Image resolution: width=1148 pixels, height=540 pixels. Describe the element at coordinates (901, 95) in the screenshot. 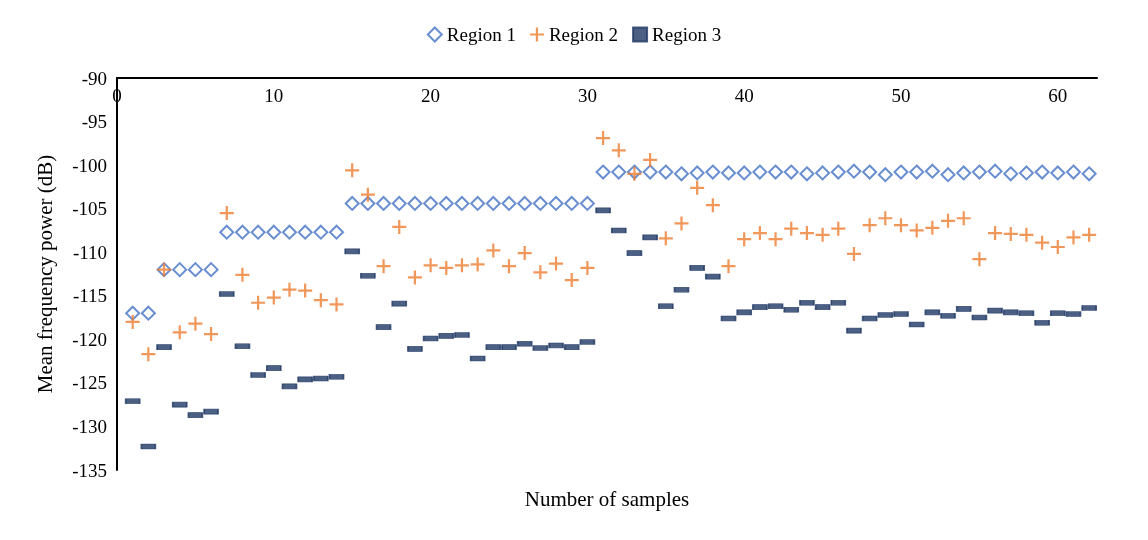

I see `x-tick-label: 50` at that location.